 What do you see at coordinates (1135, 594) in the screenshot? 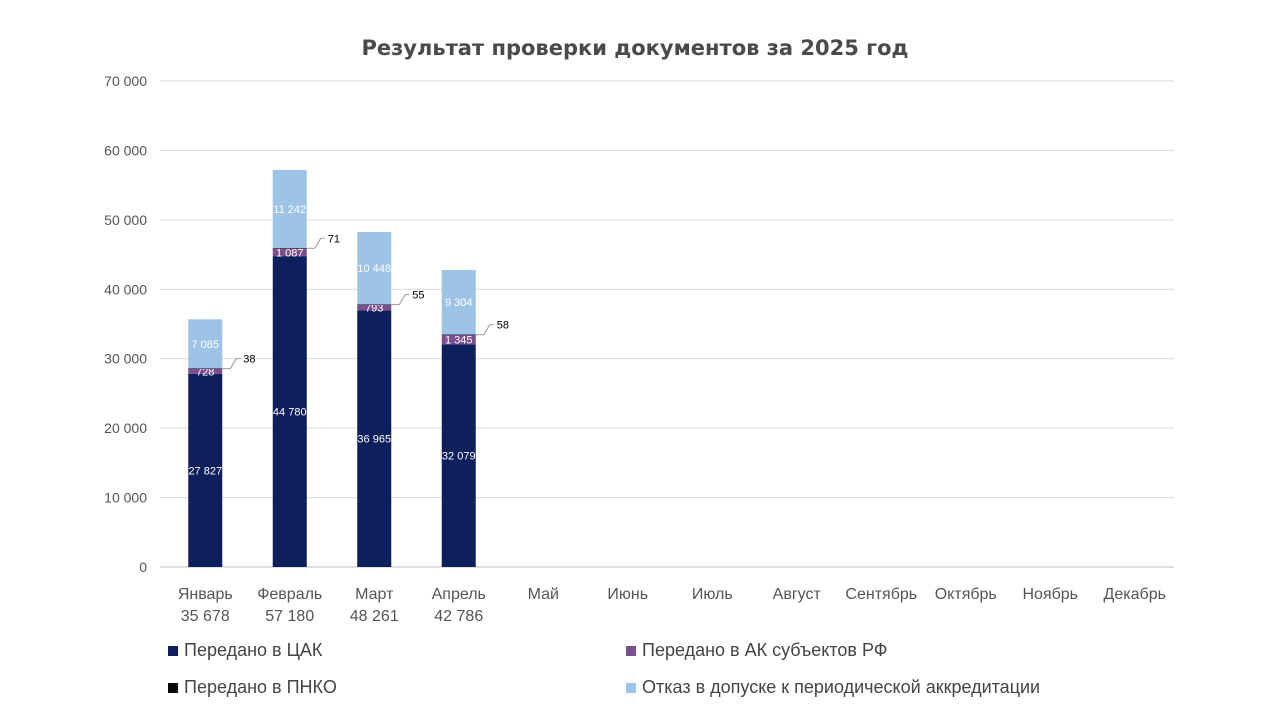
I see `x-tick-label: Декабрь` at bounding box center [1135, 594].